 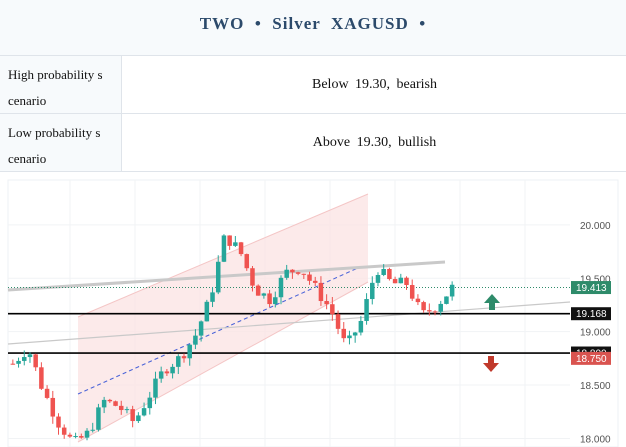 I want to click on up-arrow-icon, so click(x=492, y=302).